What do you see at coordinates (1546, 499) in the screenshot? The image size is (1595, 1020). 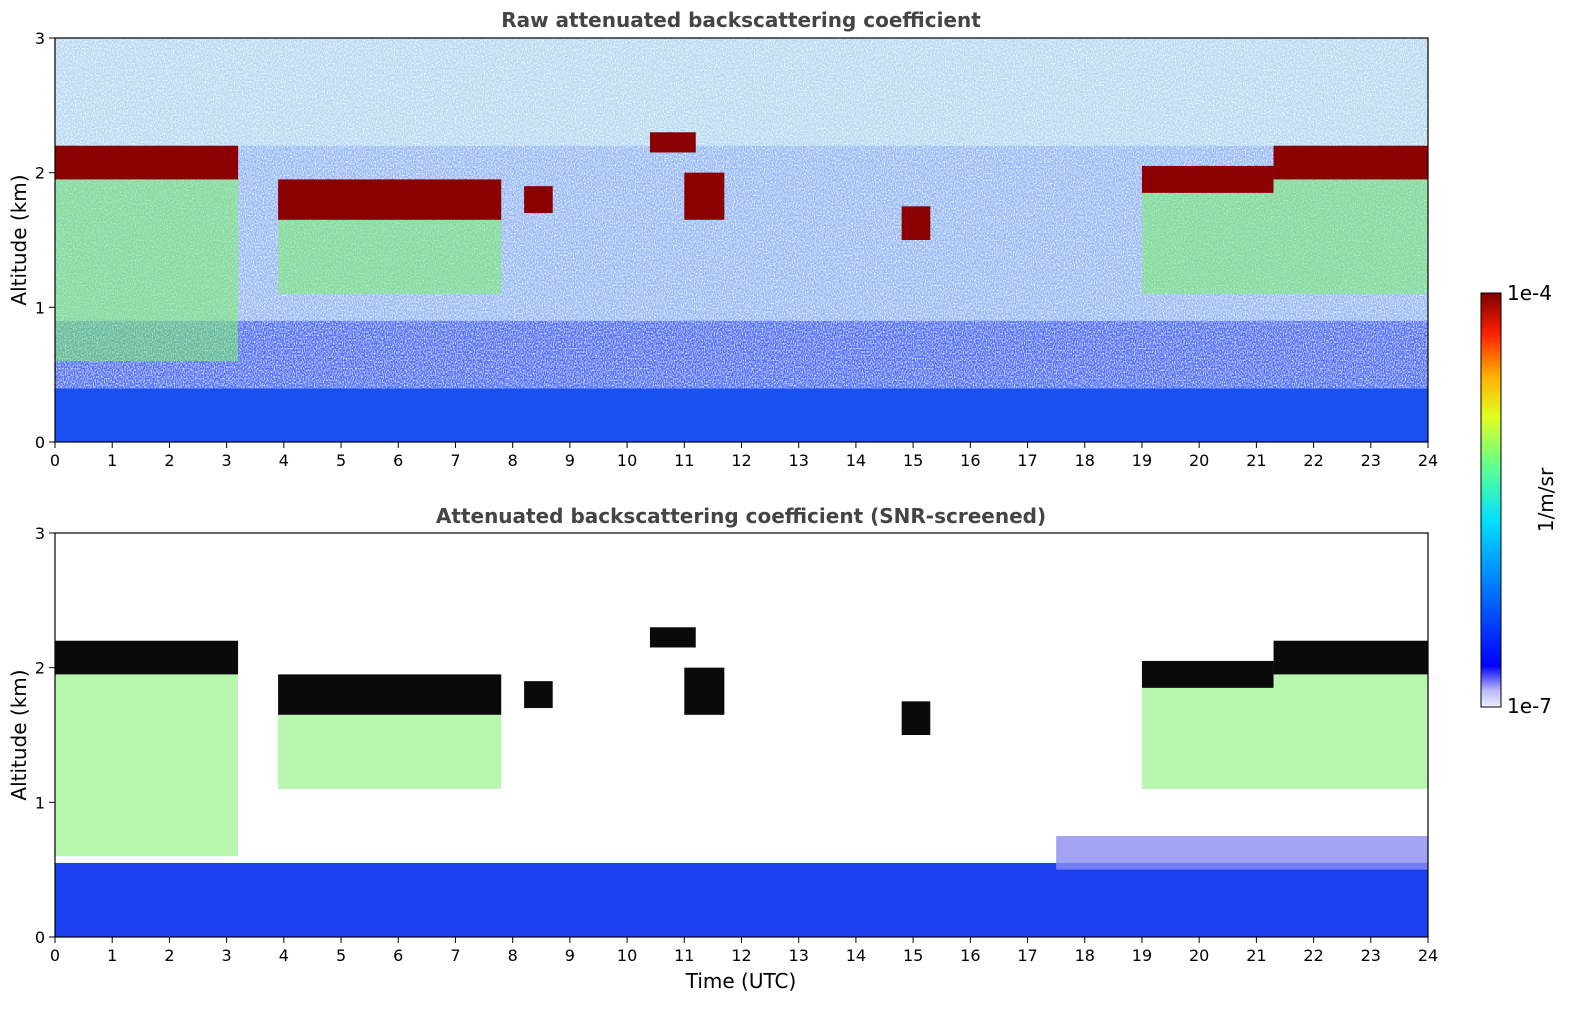 I see `colorbar-label: 1/m/sr` at bounding box center [1546, 499].